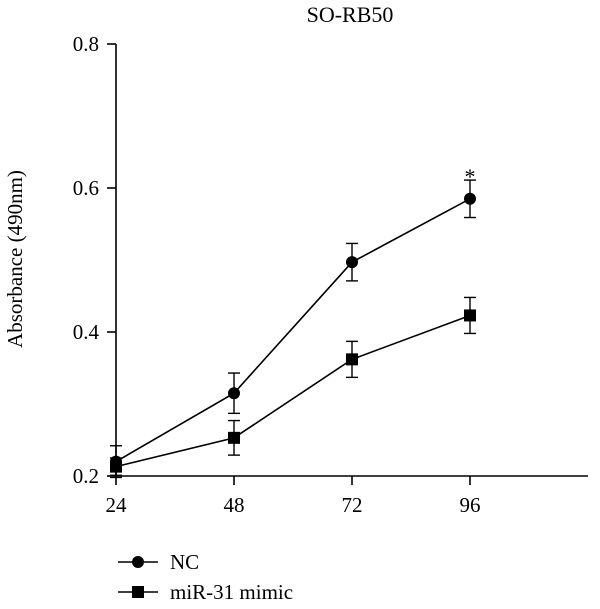 The image size is (600, 609). Describe the element at coordinates (15, 259) in the screenshot. I see `y-axis-label: Absorbance (490nm)` at that location.